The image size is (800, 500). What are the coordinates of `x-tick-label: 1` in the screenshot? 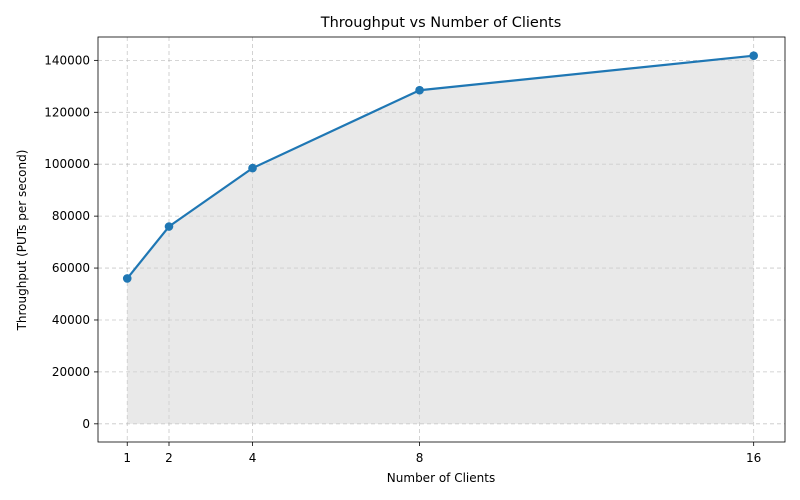 It's located at (127, 458).